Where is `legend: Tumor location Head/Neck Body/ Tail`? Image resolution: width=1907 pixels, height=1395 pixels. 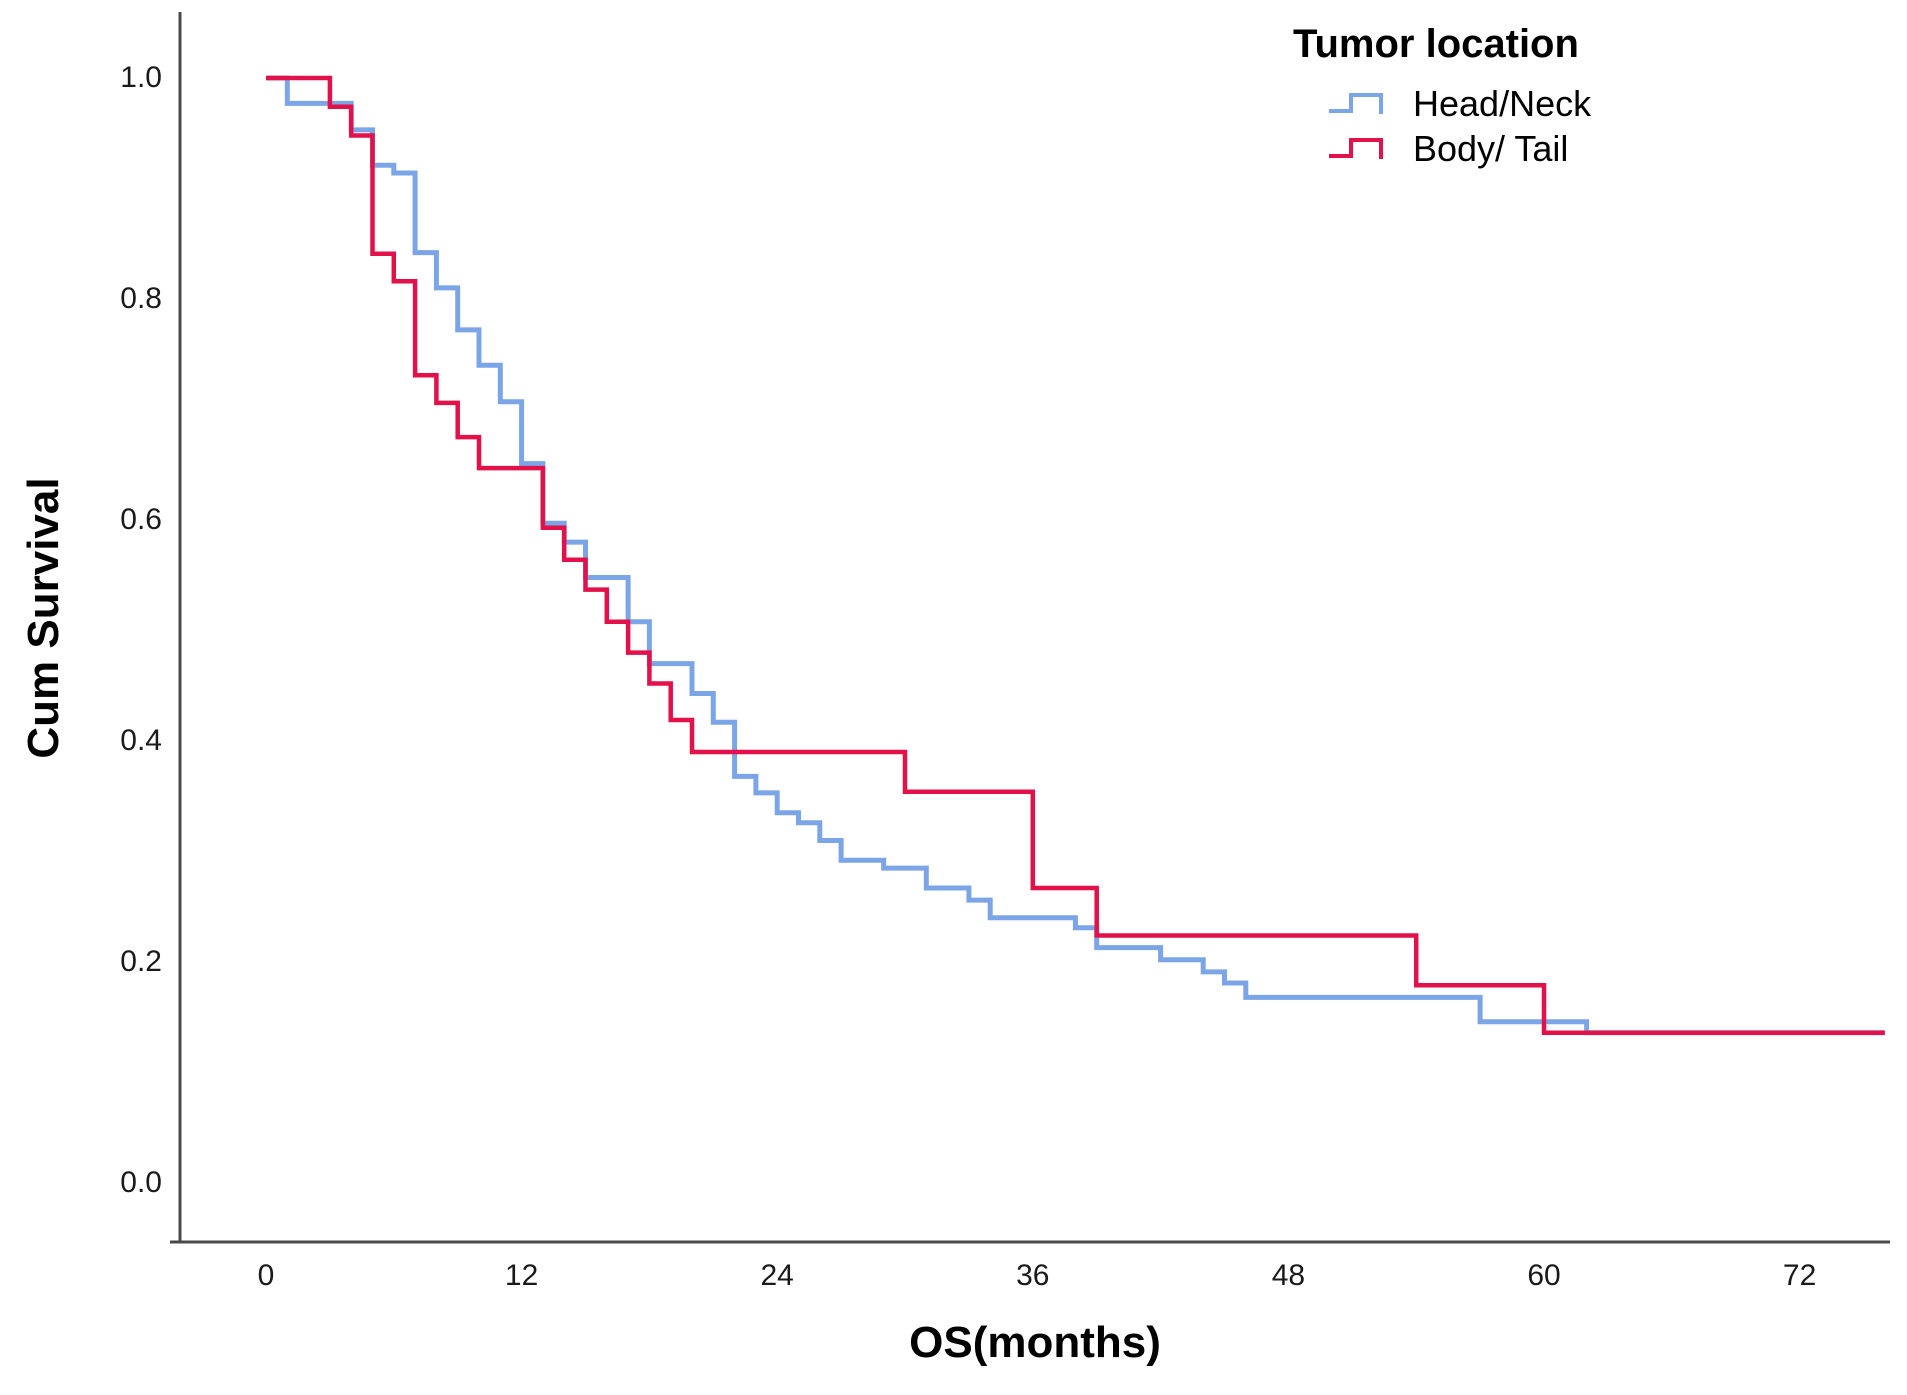 legend: Tumor location Head/Neck Body/ Tail is located at coordinates (1442, 96).